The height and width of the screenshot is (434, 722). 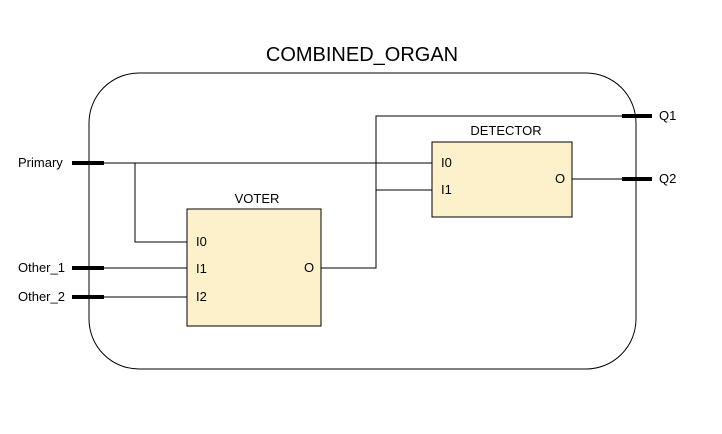 What do you see at coordinates (201, 296) in the screenshot?
I see `voter-input-i2: I2` at bounding box center [201, 296].